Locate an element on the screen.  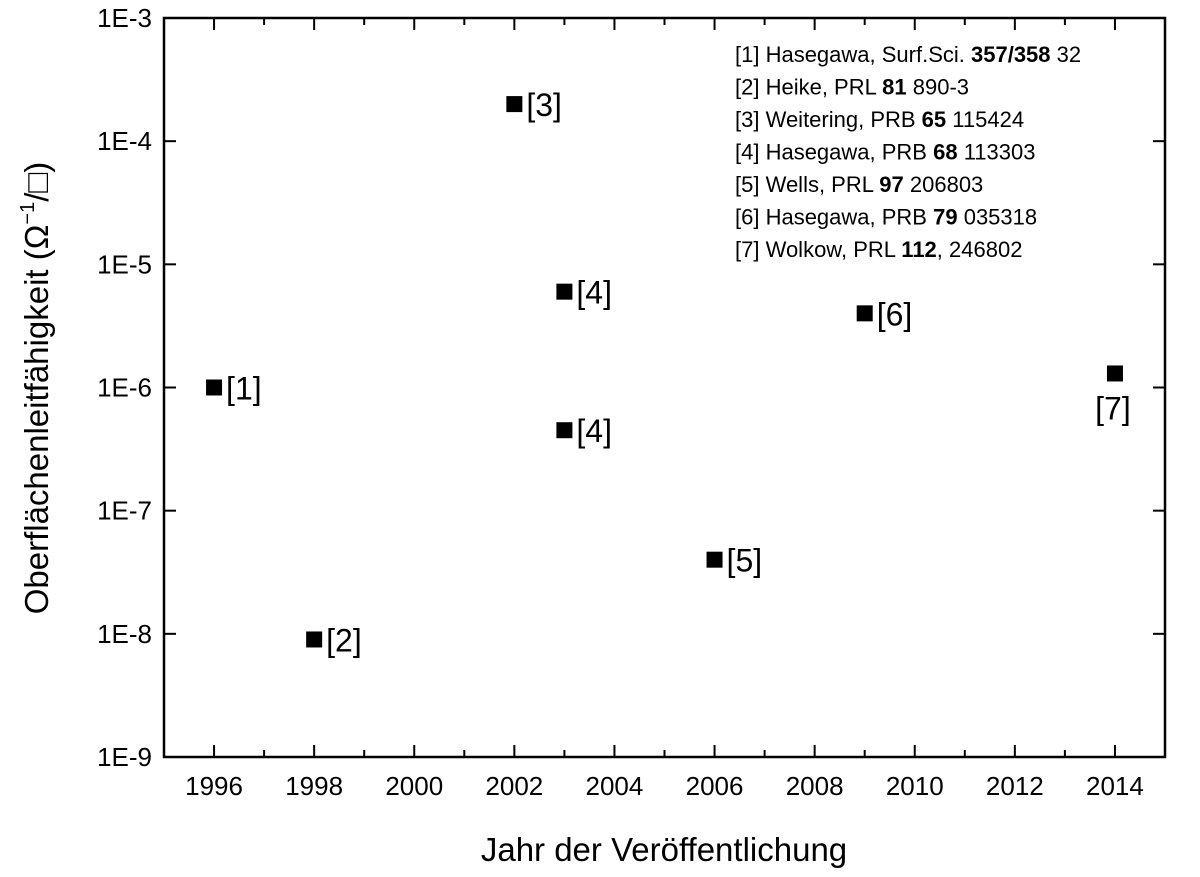
legend-entry: [4] Hasegawa, PRB 68 113303 is located at coordinates (885, 152).